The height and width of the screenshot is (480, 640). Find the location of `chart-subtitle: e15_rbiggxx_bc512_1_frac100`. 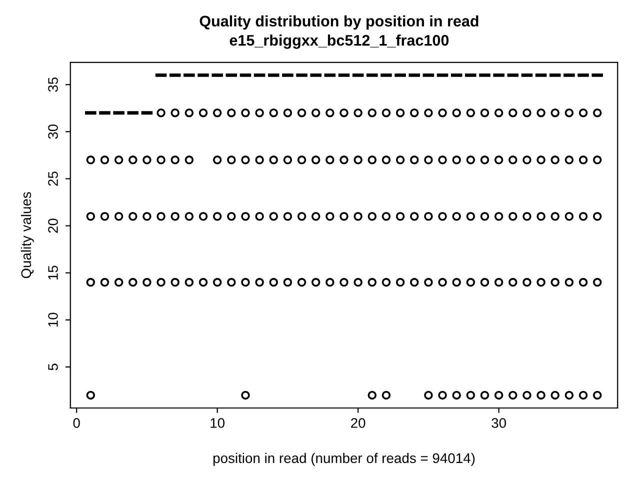

chart-subtitle: e15_rbiggxx_bc512_1_frac100 is located at coordinates (339, 41).